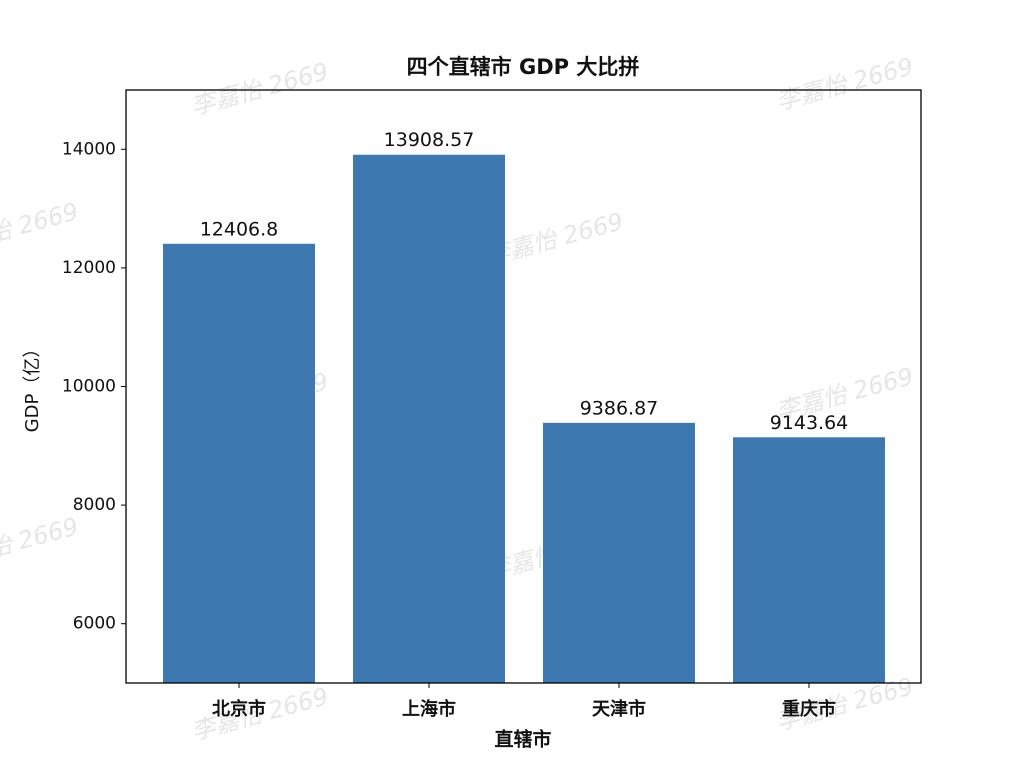 The image size is (1018, 766). What do you see at coordinates (239, 709) in the screenshot?
I see `x-tick-label: 北京市` at bounding box center [239, 709].